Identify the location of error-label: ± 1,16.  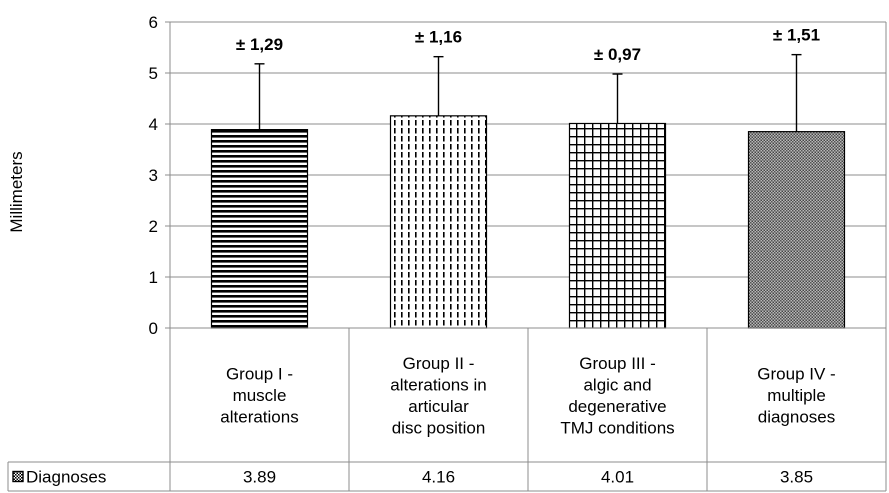
(438, 37).